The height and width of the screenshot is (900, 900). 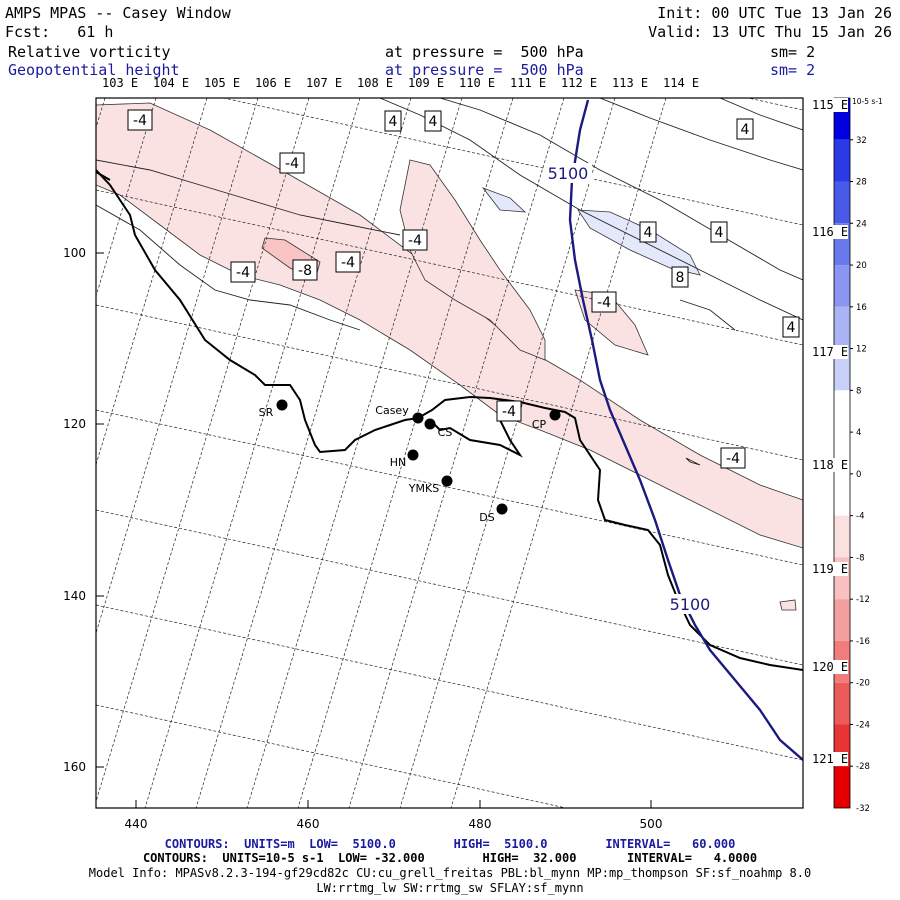 What do you see at coordinates (858, 391) in the screenshot?
I see `colorbar-tick-label: 8` at bounding box center [858, 391].